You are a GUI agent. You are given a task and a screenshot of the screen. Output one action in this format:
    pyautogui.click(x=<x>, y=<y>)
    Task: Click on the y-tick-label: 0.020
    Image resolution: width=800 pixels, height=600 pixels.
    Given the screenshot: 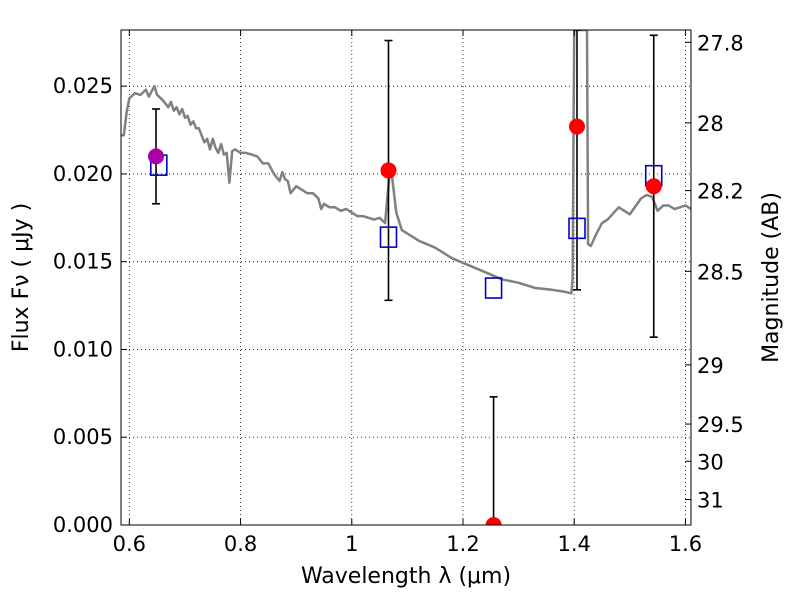 What is the action you would take?
    pyautogui.click(x=83, y=174)
    